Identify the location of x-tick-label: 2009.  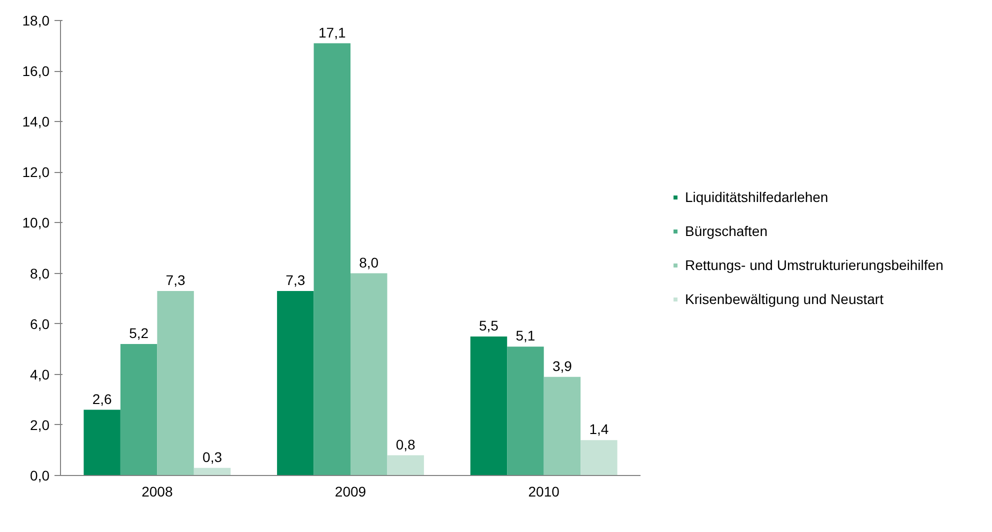
(350, 492).